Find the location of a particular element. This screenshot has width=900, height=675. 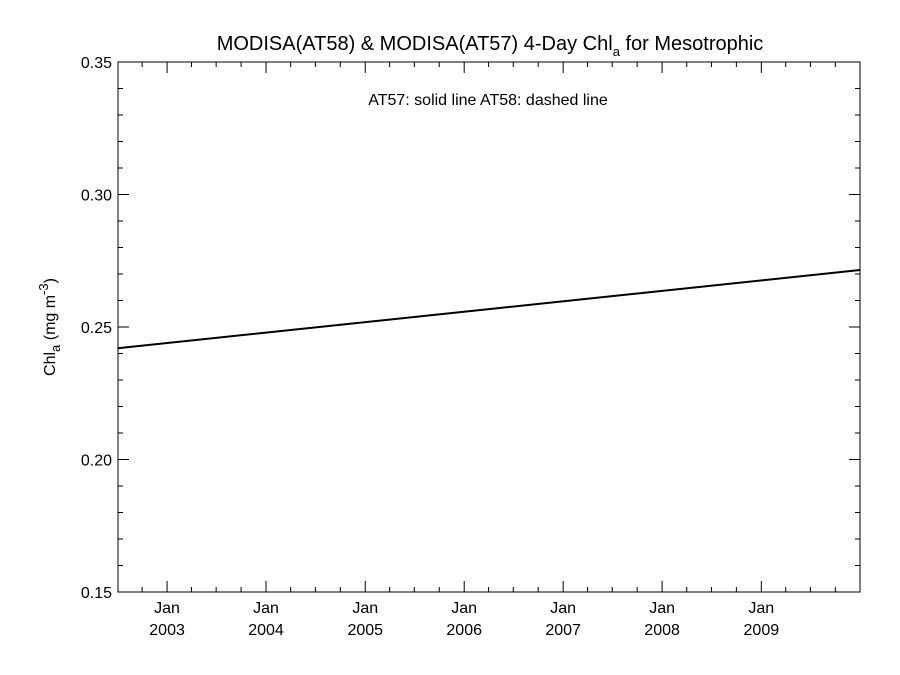

y-tick-label: 0.15 is located at coordinates (96, 593).